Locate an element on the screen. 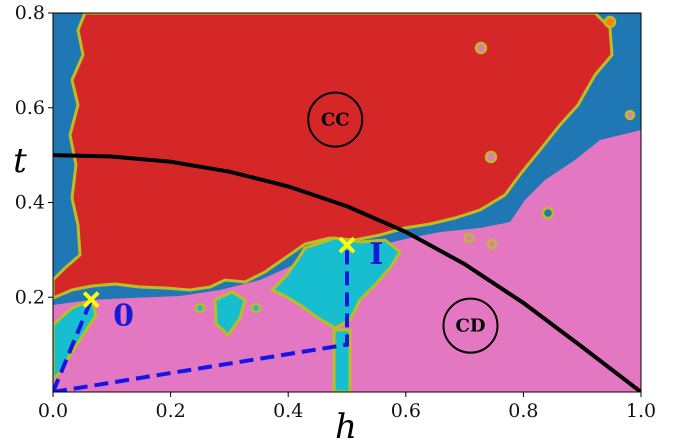  path-zero-label: 0 is located at coordinates (123, 316).